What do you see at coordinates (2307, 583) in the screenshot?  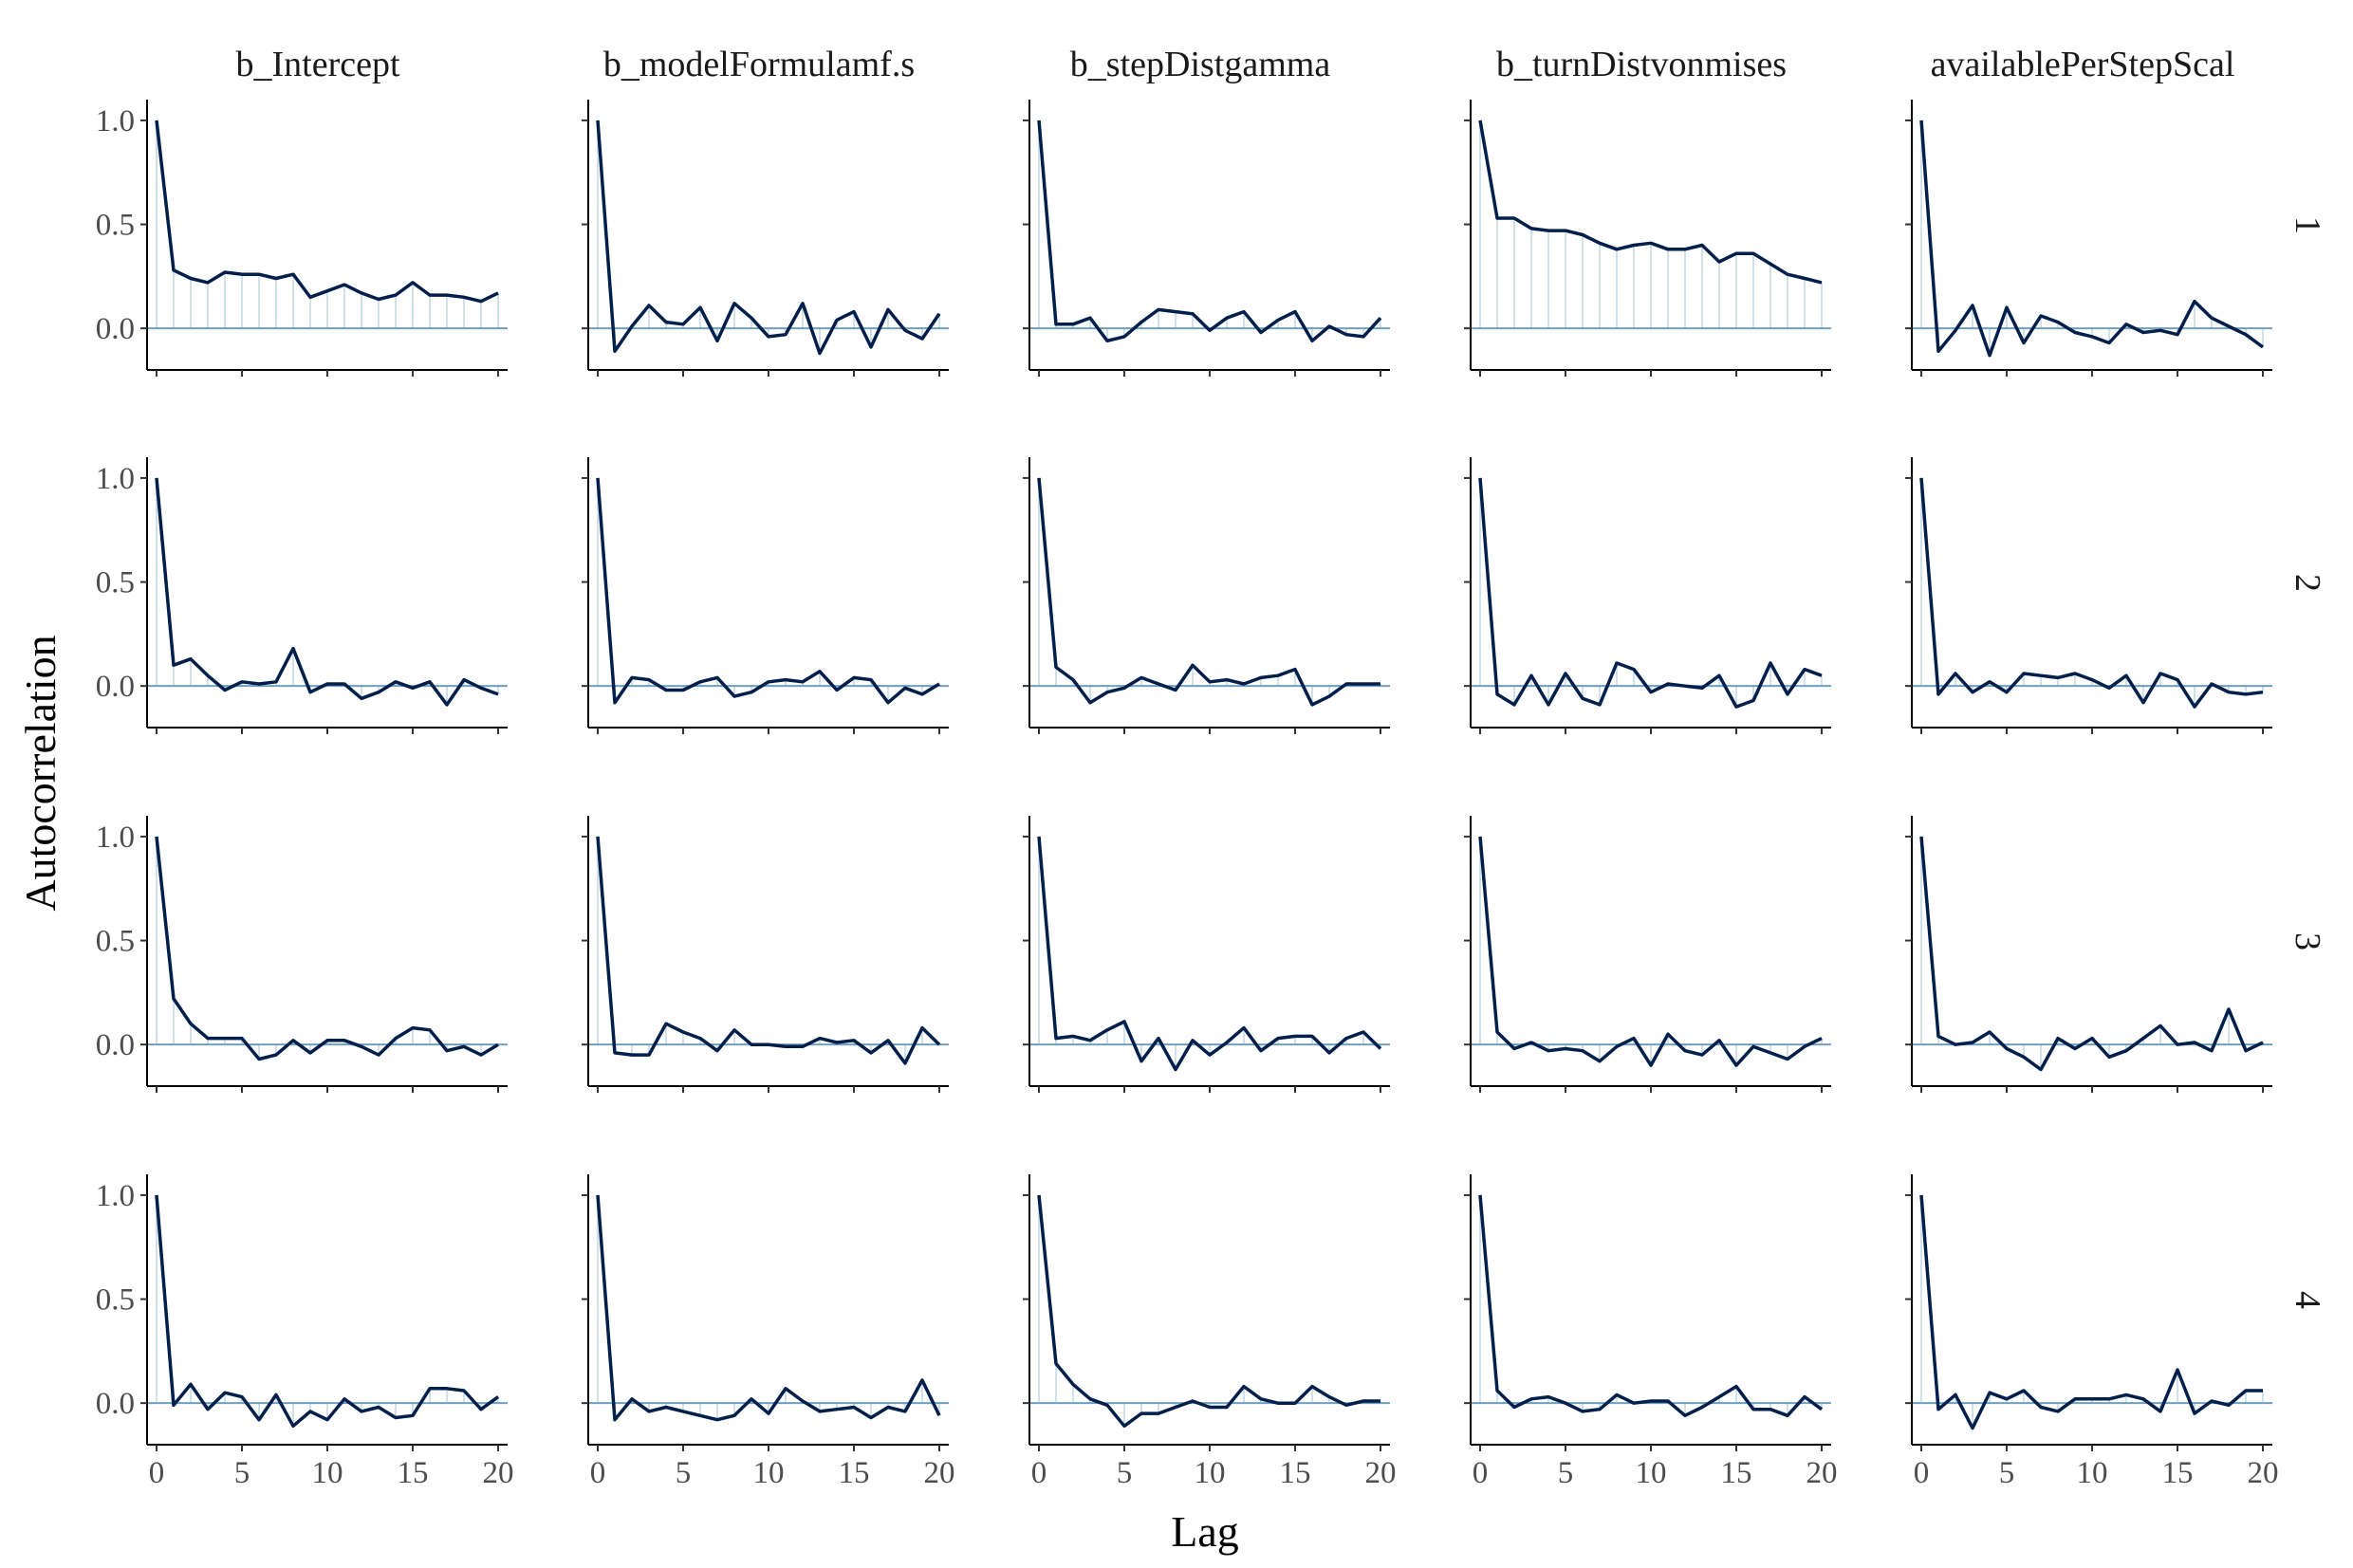 I see `row-strip-2: 2` at bounding box center [2307, 583].